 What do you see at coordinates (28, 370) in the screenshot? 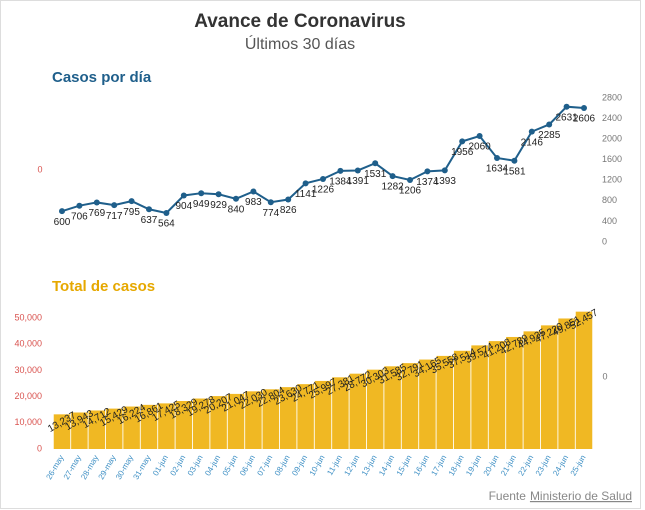
I see `y-tick-label: 30,000` at bounding box center [28, 370].